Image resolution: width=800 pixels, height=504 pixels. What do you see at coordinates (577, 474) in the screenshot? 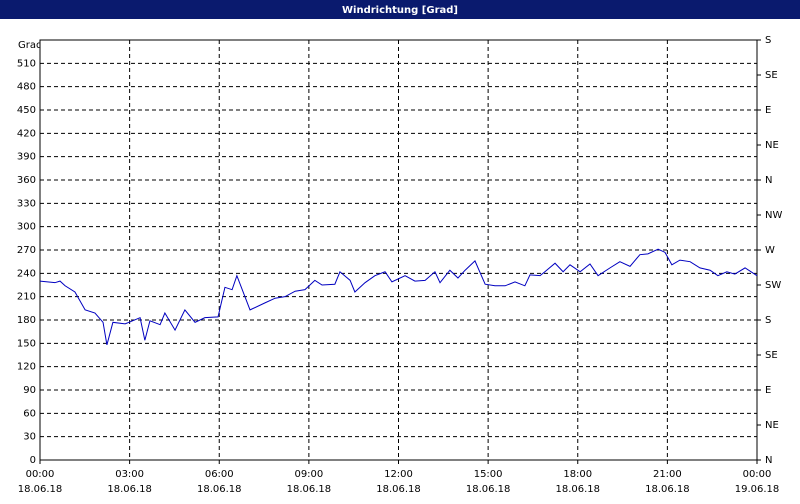
I see `x-tick-label: 18:00` at bounding box center [577, 474].